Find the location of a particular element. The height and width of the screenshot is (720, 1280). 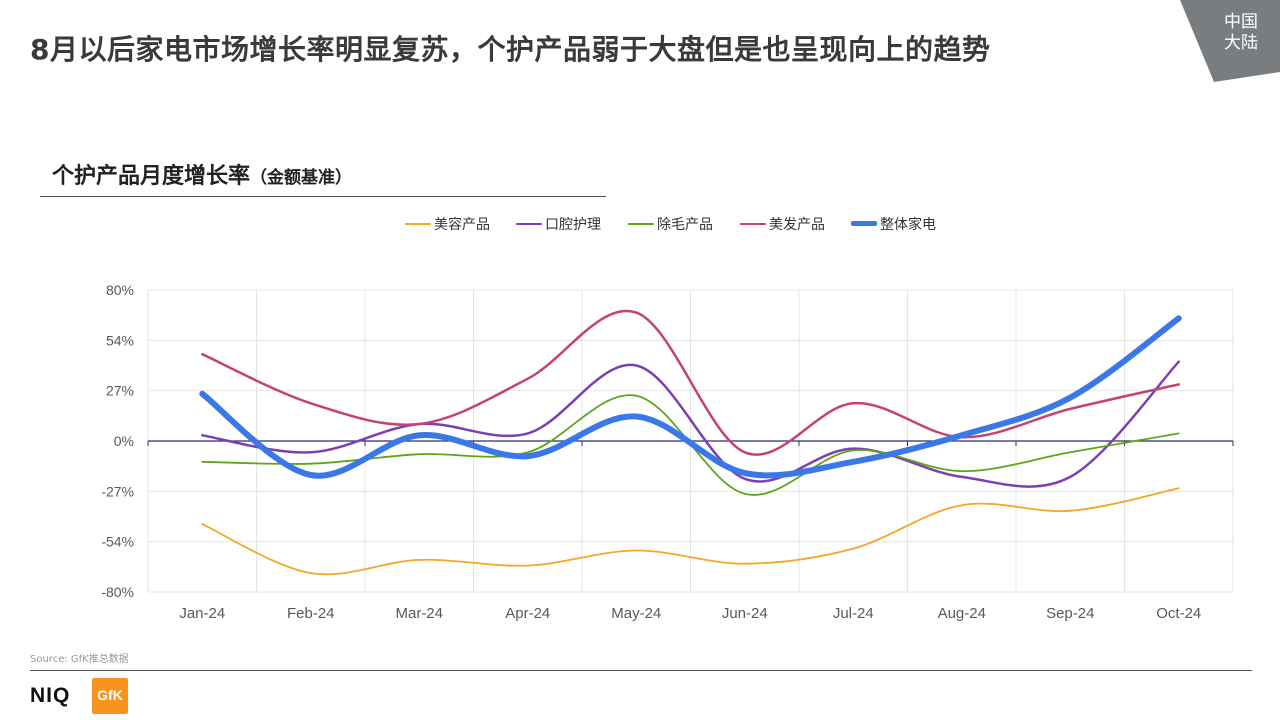

chart-legend: 美容产品 口腔护理 除毛产品 美发产品 整体家电 is located at coordinates (640, 224).